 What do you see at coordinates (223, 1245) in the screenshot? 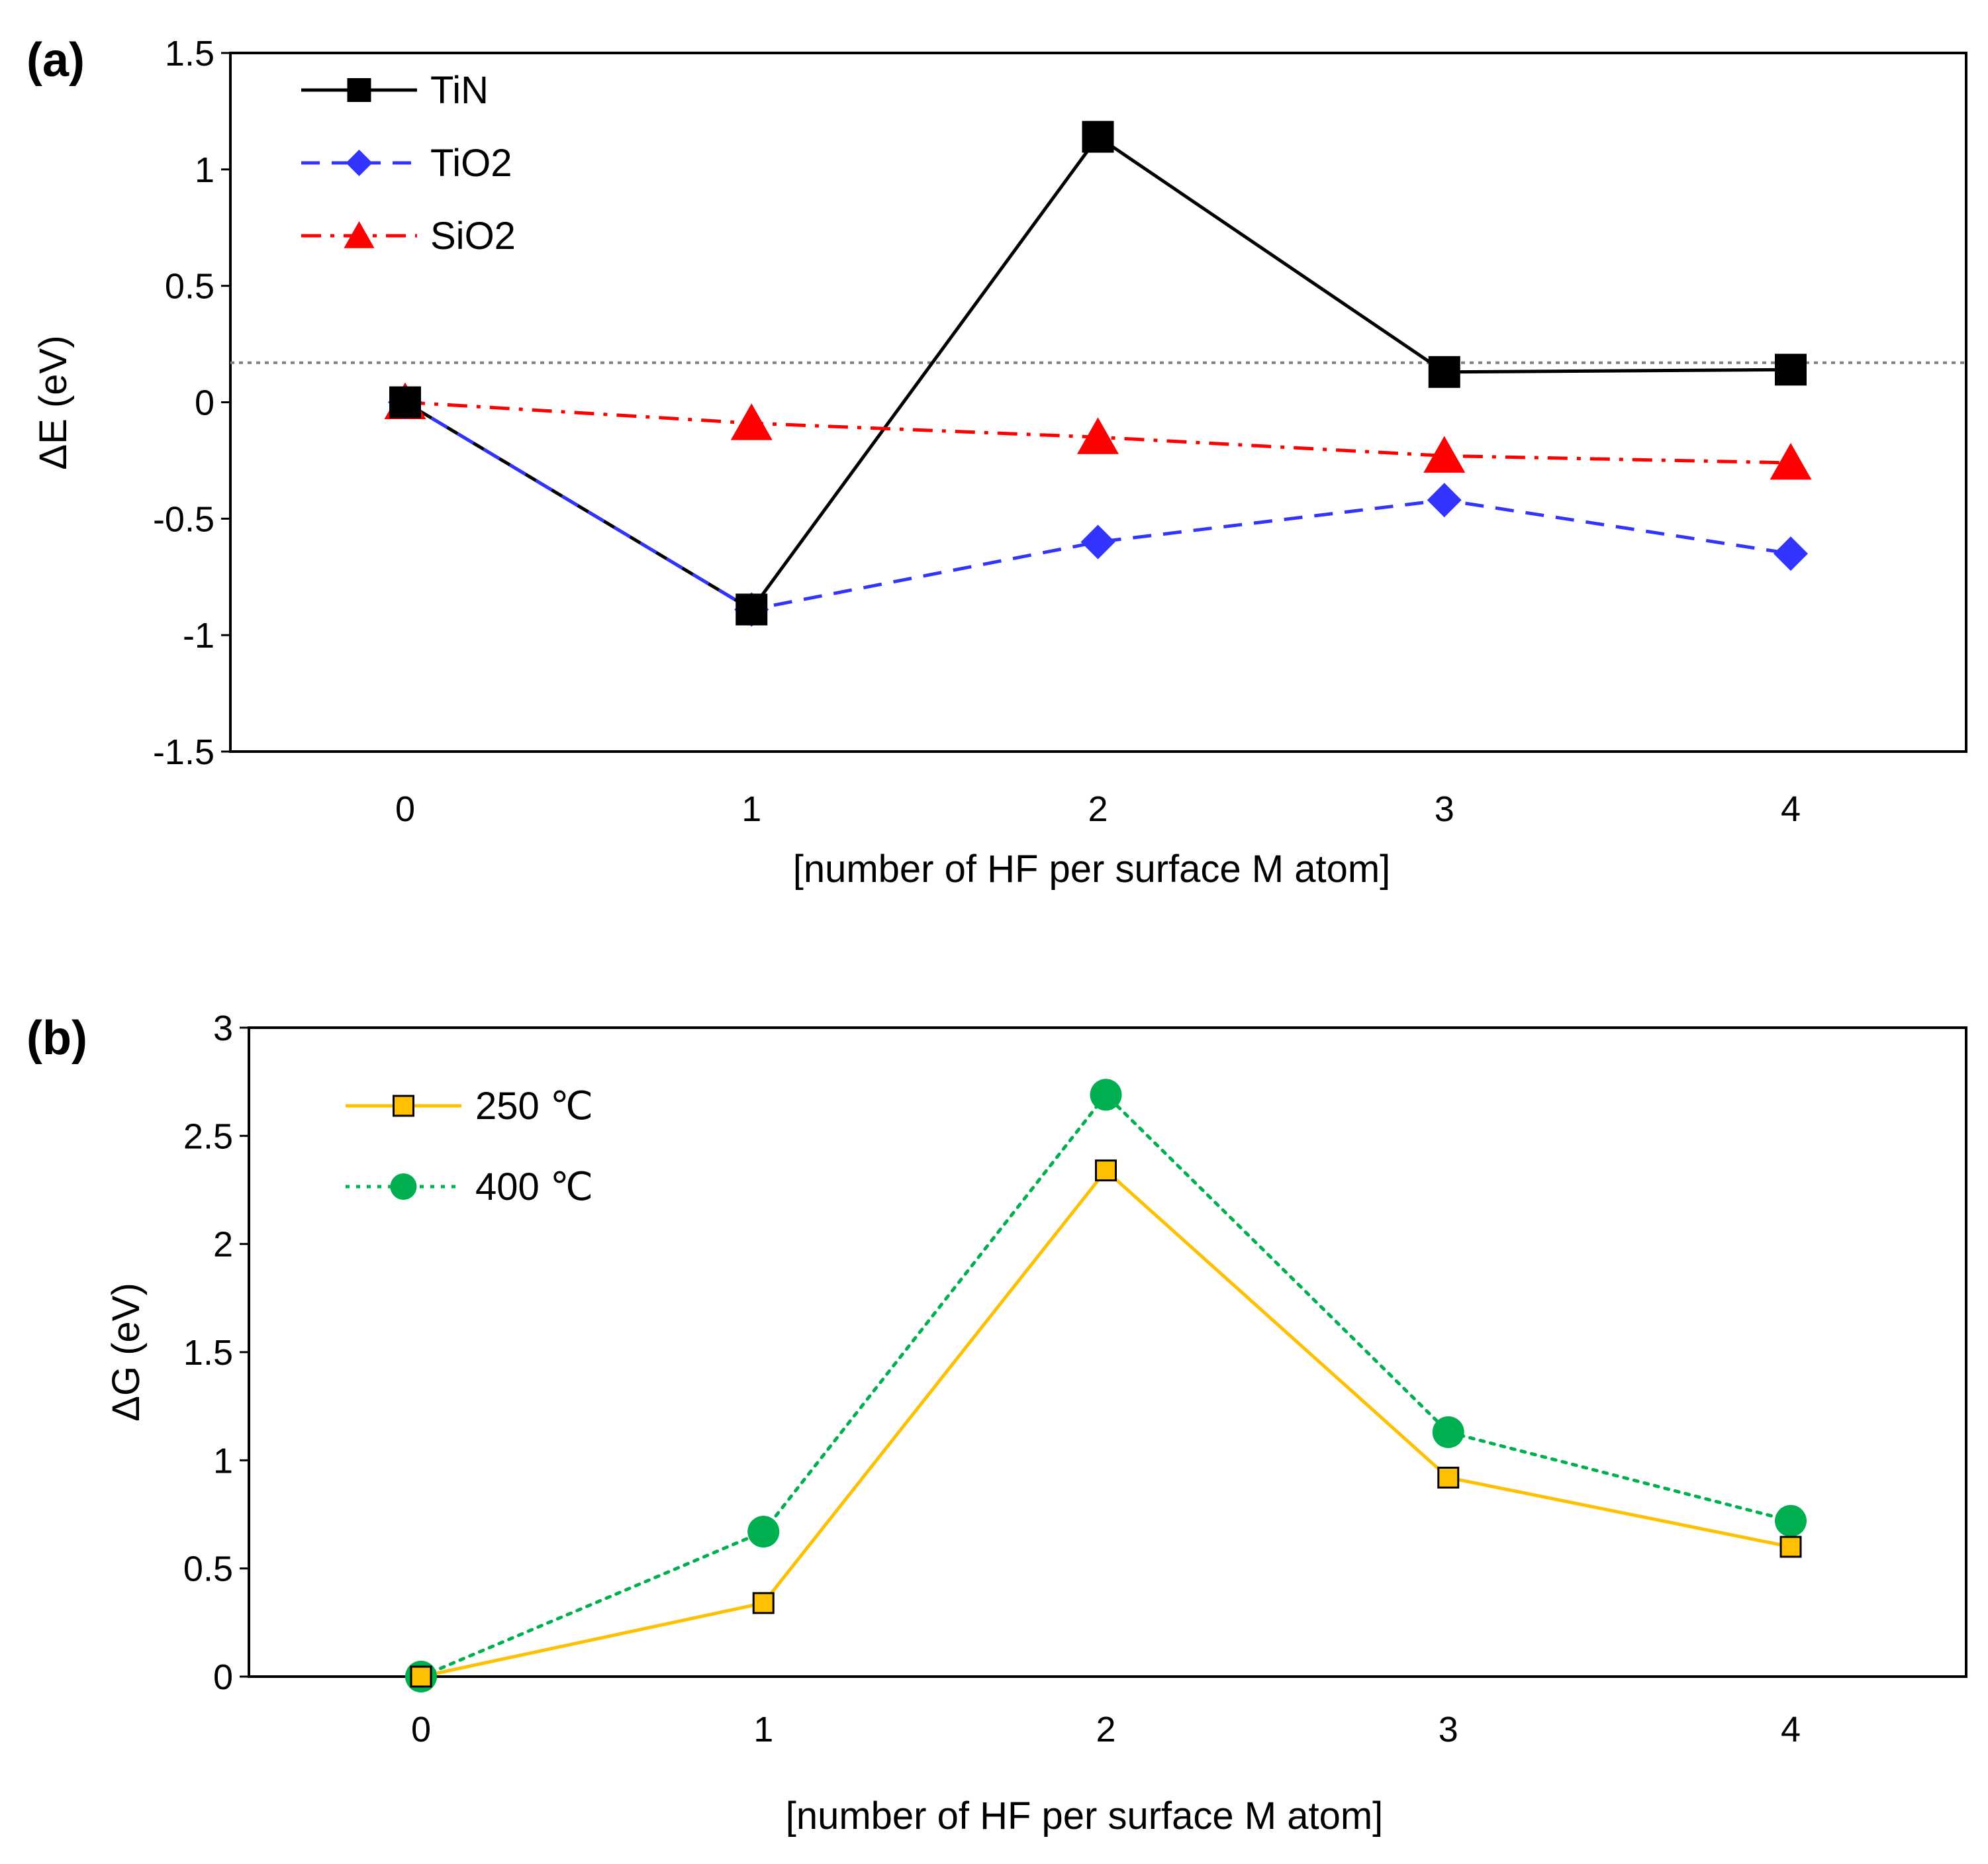
I see `y-tick-label: 2` at bounding box center [223, 1245].